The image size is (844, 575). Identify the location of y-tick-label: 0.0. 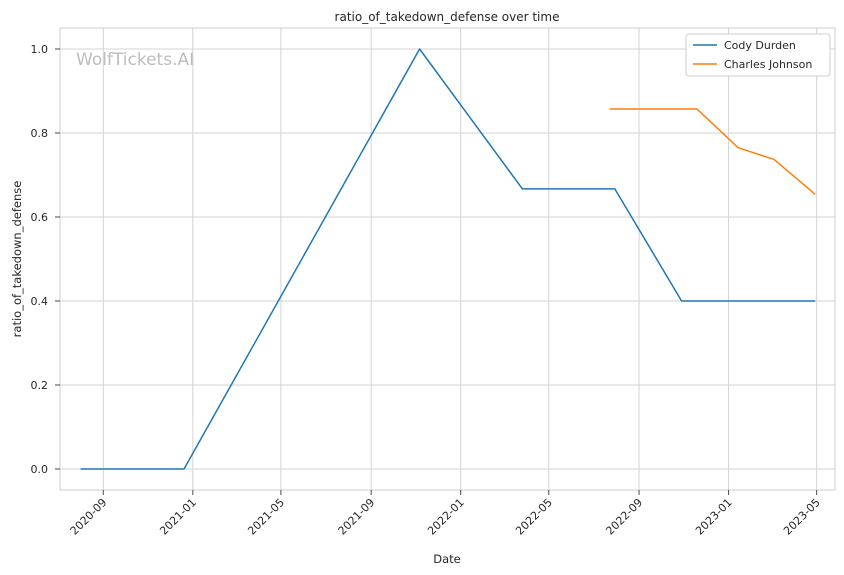
(40, 469).